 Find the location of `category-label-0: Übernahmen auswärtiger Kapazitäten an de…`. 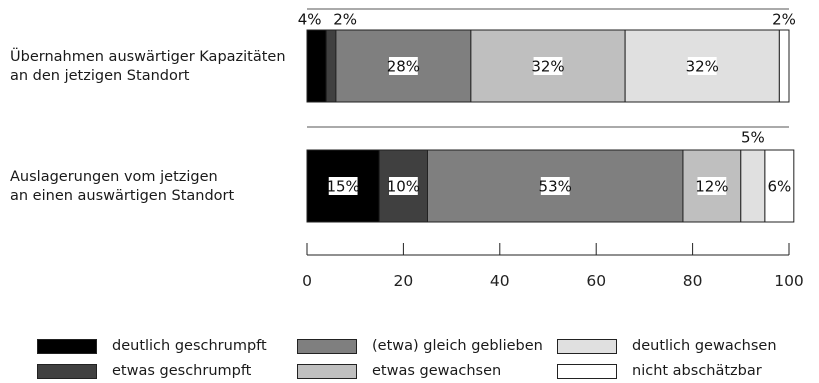

category-label-0: Übernahmen auswärtiger Kapazitäten an de… is located at coordinates (148, 67).